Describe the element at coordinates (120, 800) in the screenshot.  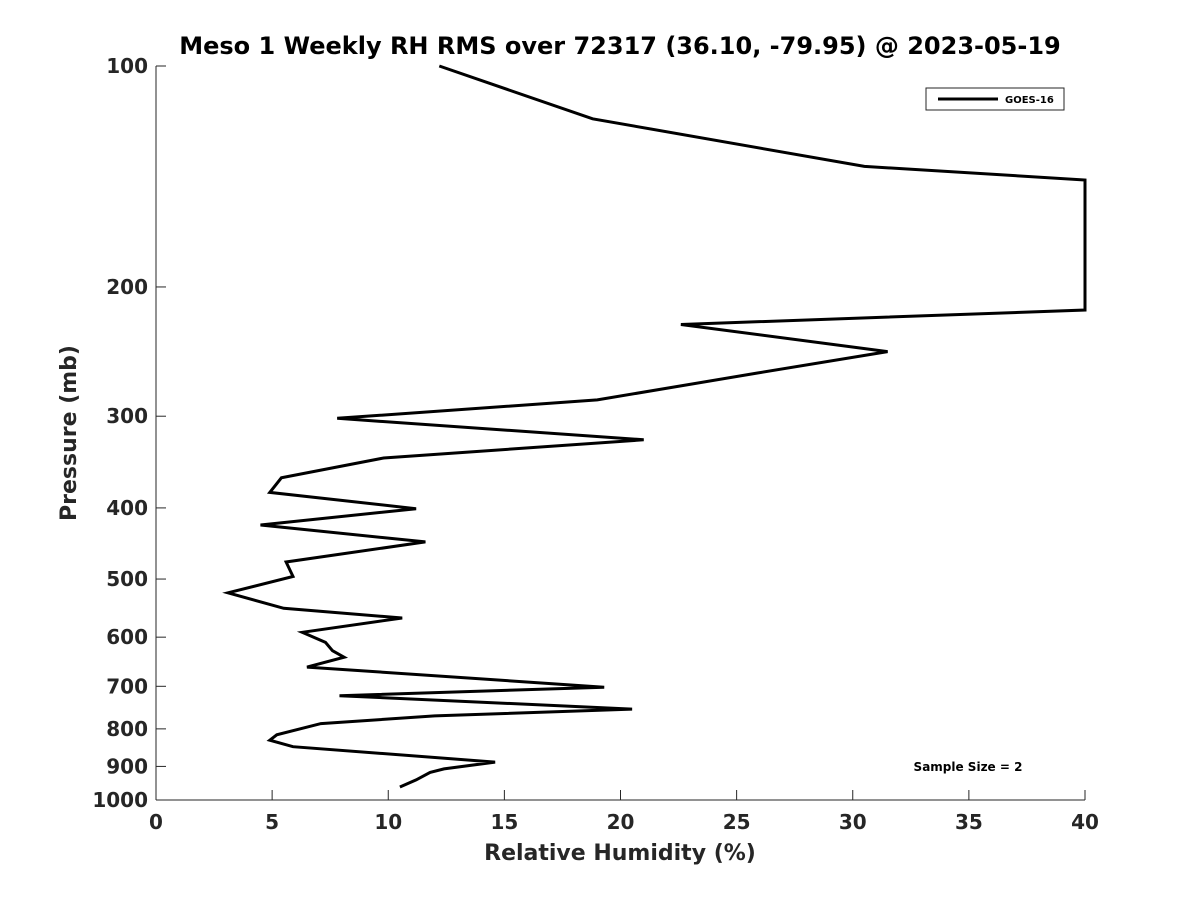
I see `y-tick-label: 1000` at that location.